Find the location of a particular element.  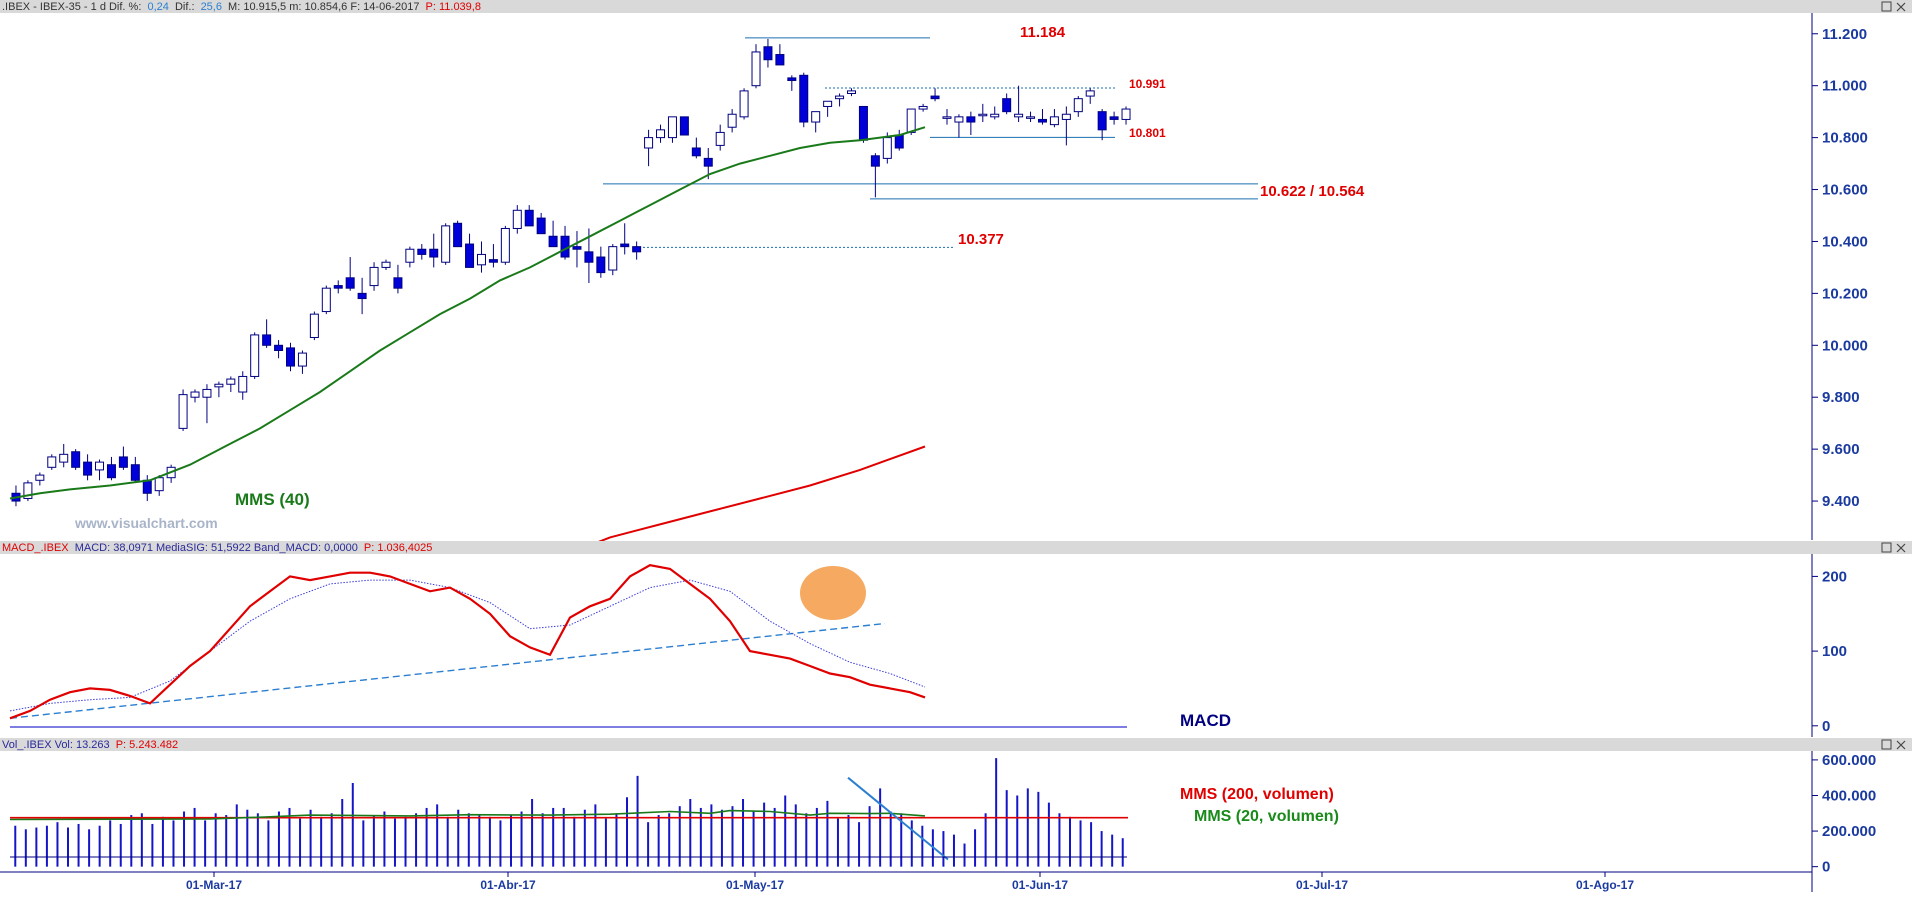

macd-header-price: P: 1.036,4025 is located at coordinates (398, 548).